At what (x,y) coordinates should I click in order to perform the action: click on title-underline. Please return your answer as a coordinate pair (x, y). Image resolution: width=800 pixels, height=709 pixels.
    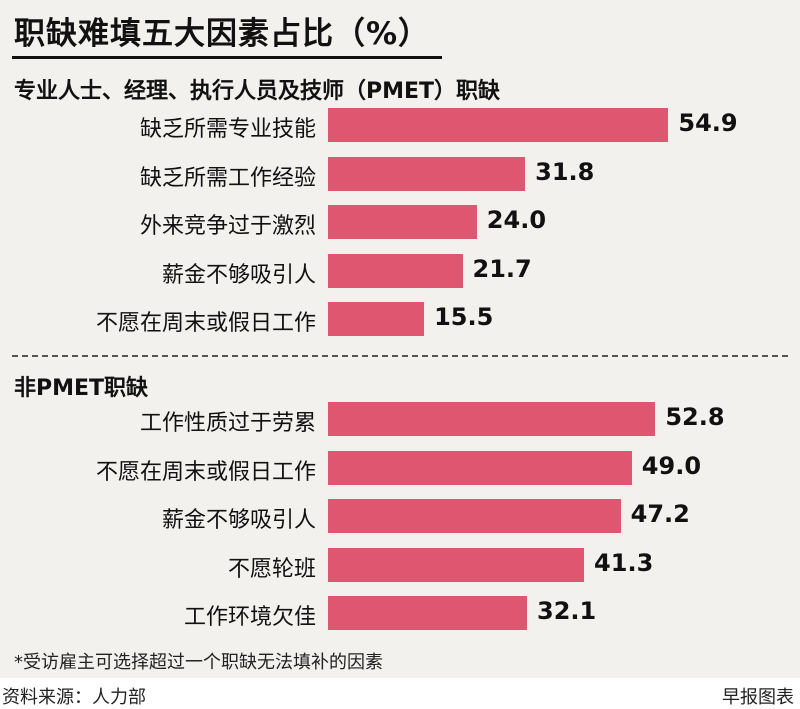
    Looking at the image, I should click on (227, 57).